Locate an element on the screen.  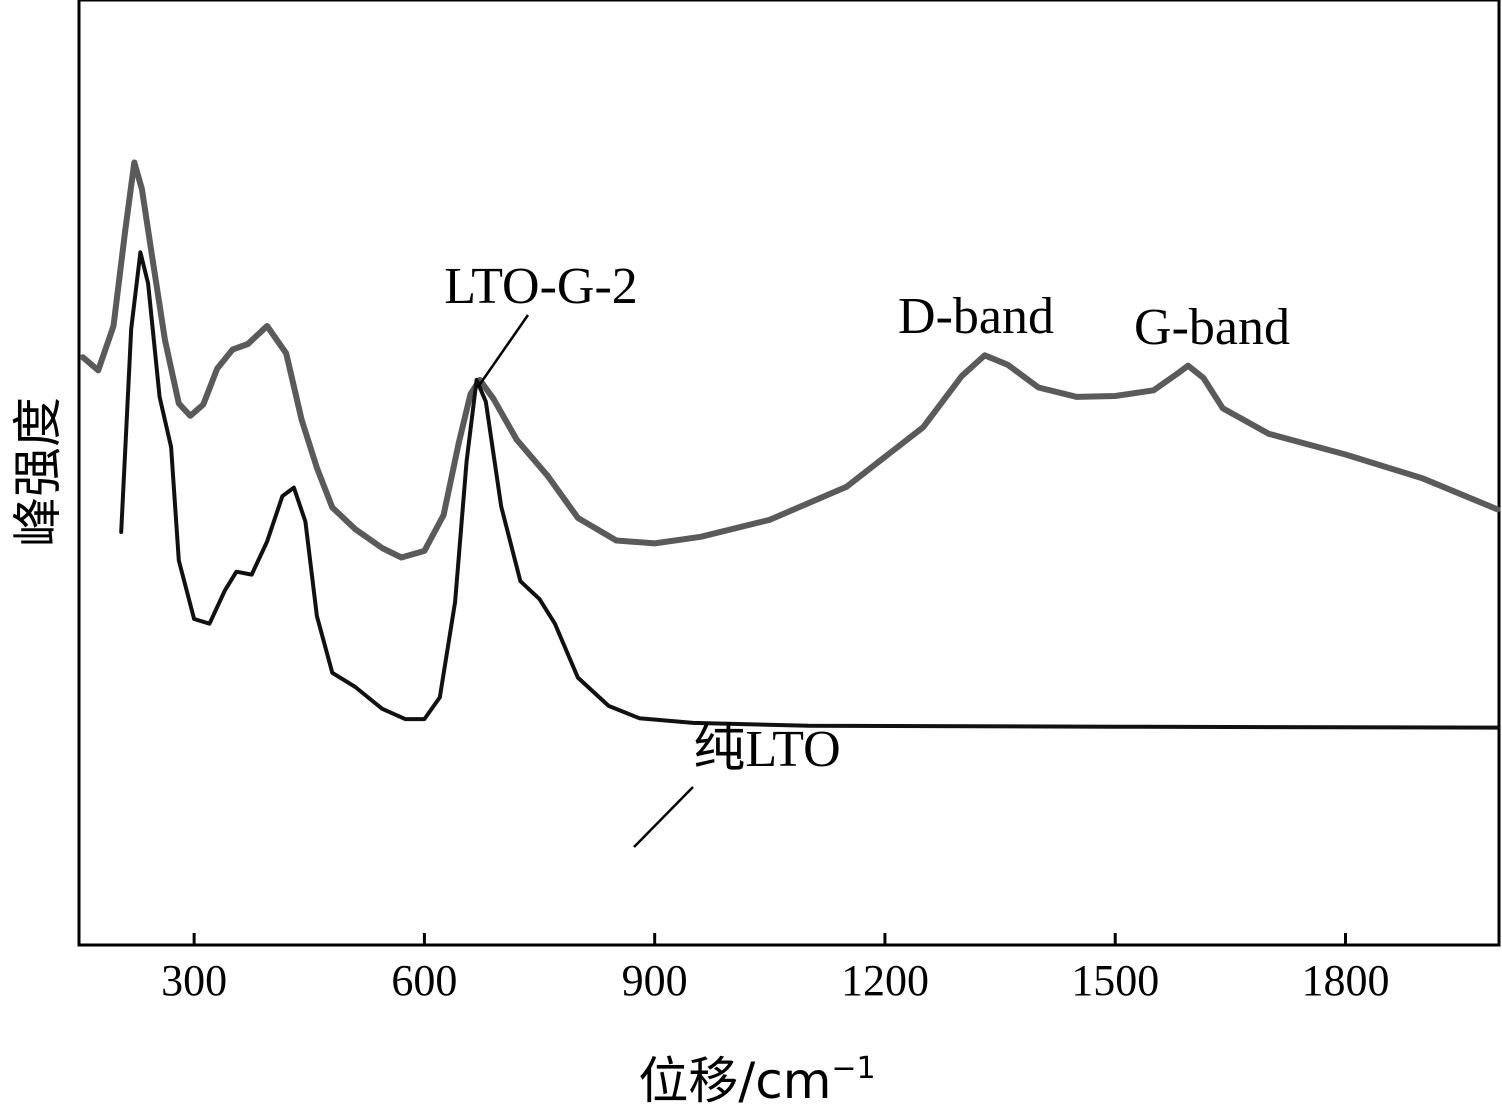
x-axis-title-superscript: −1 is located at coordinates (853, 1068).